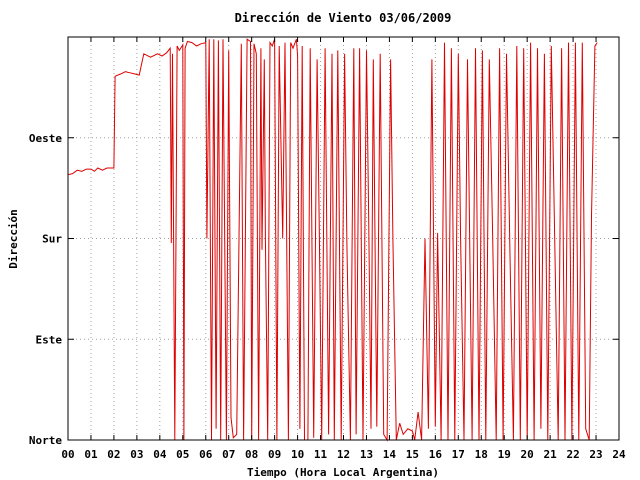  What do you see at coordinates (551, 454) in the screenshot?
I see `x-tick-label: 21` at bounding box center [551, 454].